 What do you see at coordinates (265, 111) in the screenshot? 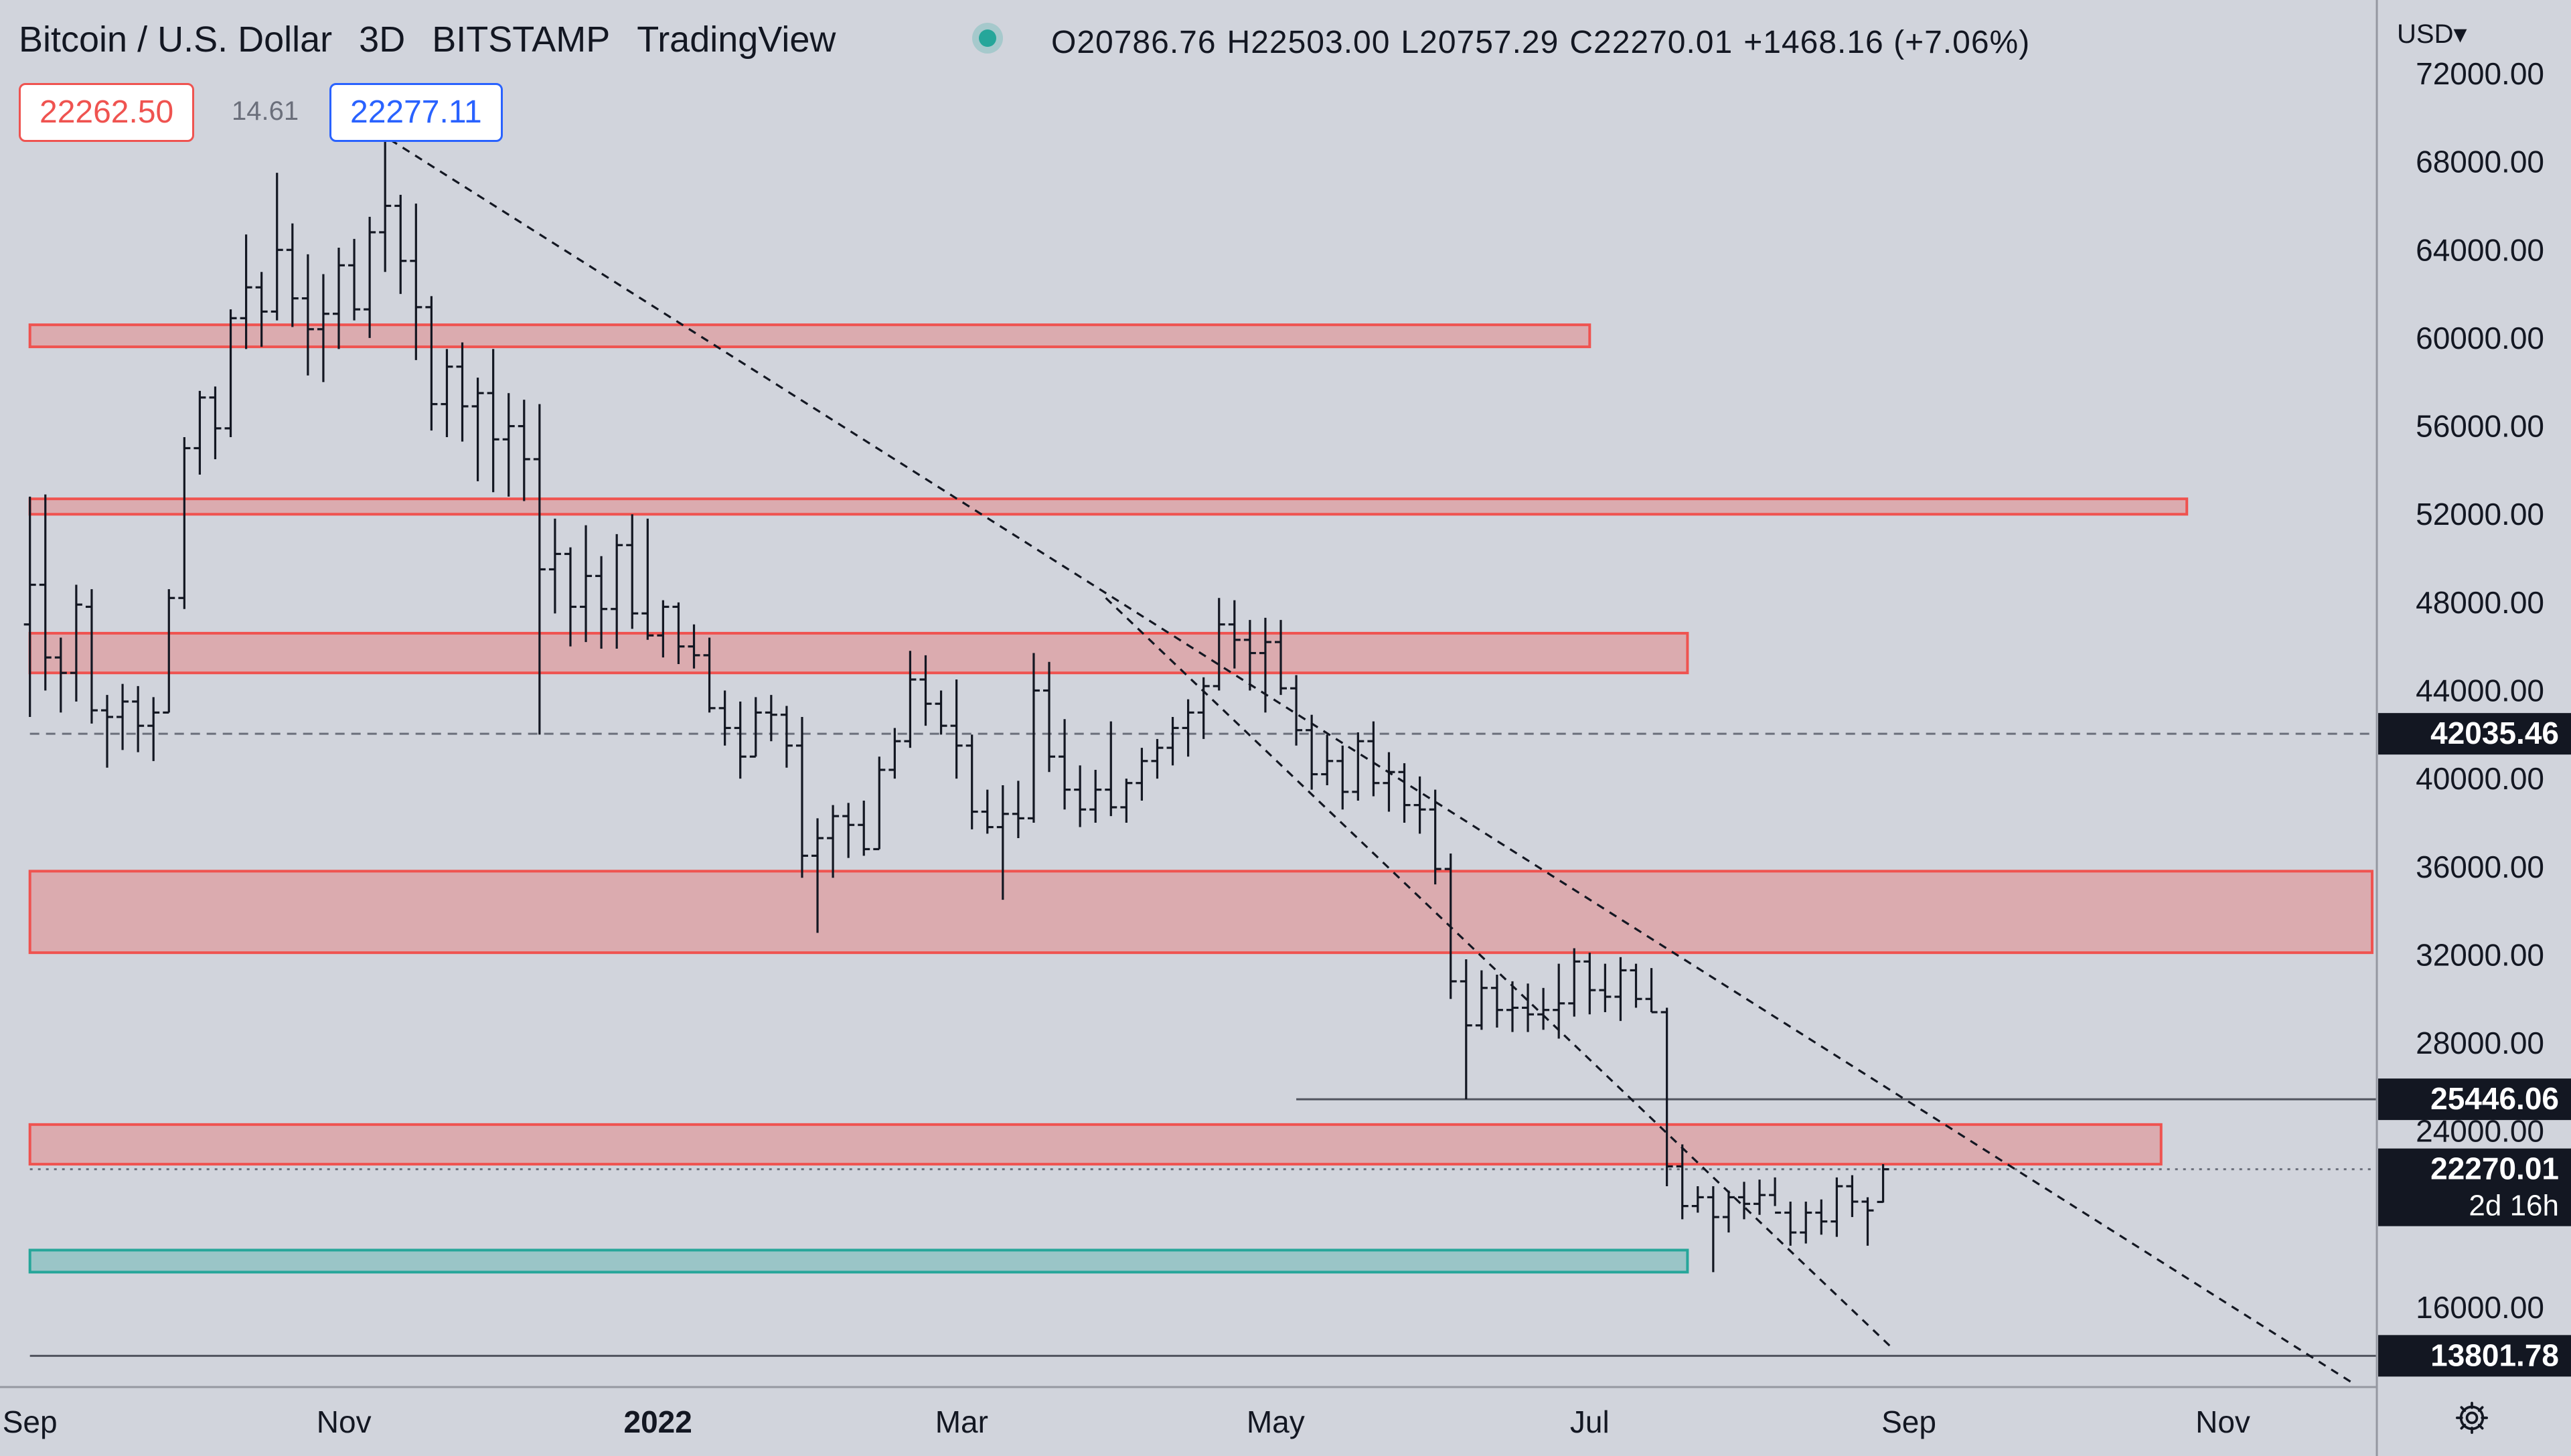
I see `spread-value: 14.61` at bounding box center [265, 111].